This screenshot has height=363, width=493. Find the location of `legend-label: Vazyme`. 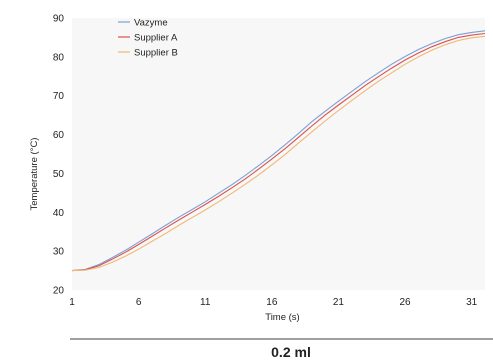

legend-label: Vazyme is located at coordinates (151, 23).